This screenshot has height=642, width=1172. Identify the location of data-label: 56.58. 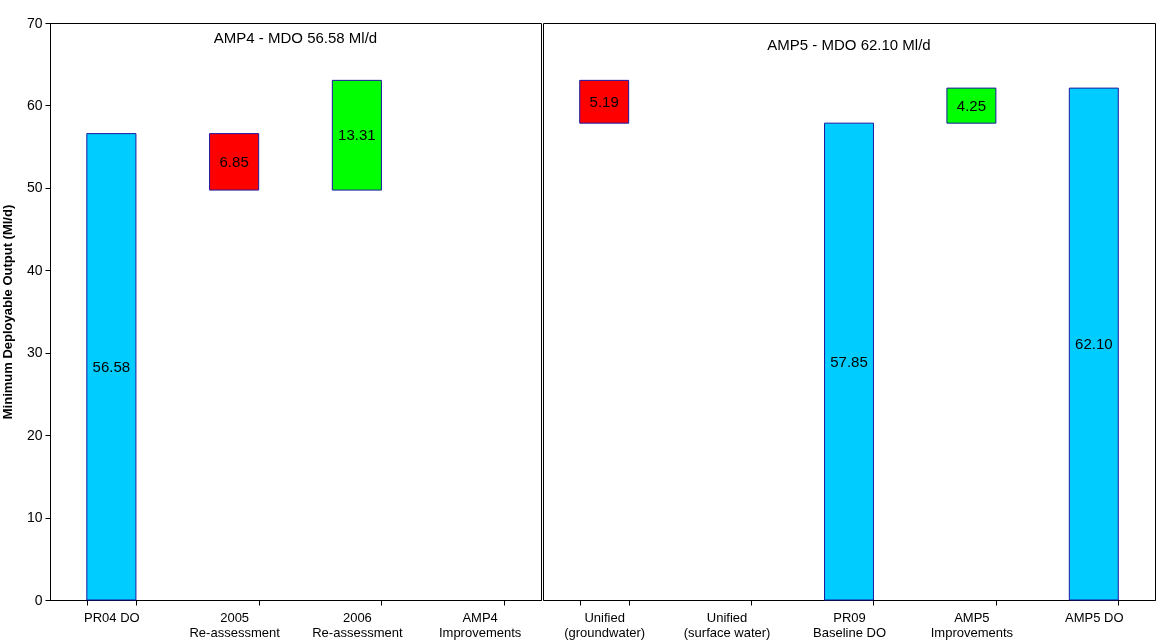
(111, 366).